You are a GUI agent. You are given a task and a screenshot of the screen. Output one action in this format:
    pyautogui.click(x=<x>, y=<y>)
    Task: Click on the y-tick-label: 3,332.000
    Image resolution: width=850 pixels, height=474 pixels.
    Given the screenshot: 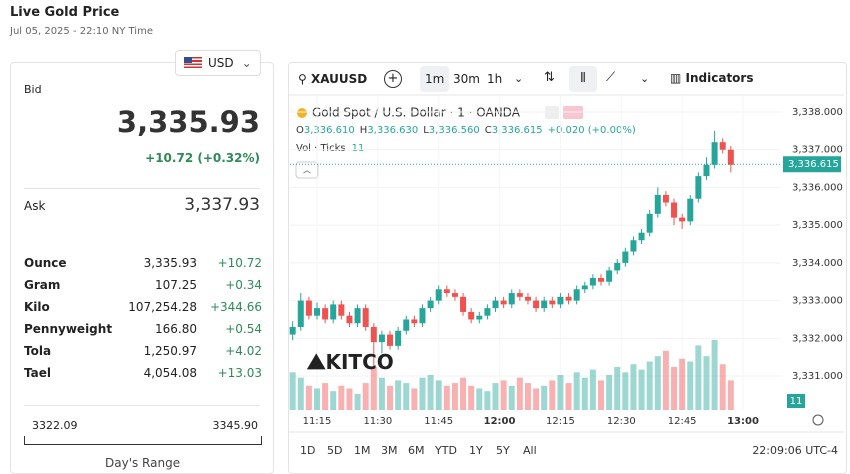 What is the action you would take?
    pyautogui.click(x=817, y=338)
    